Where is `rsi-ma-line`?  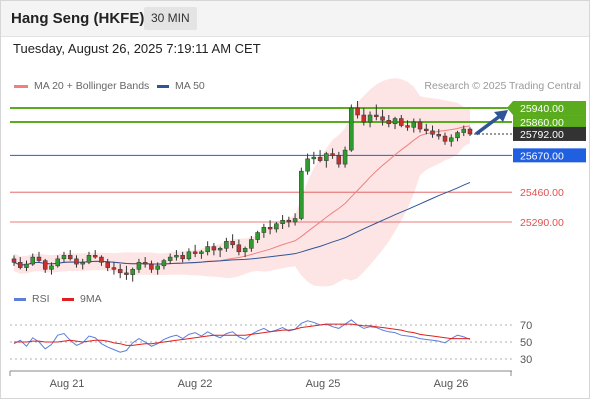
rsi-ma-line is located at coordinates (242, 334).